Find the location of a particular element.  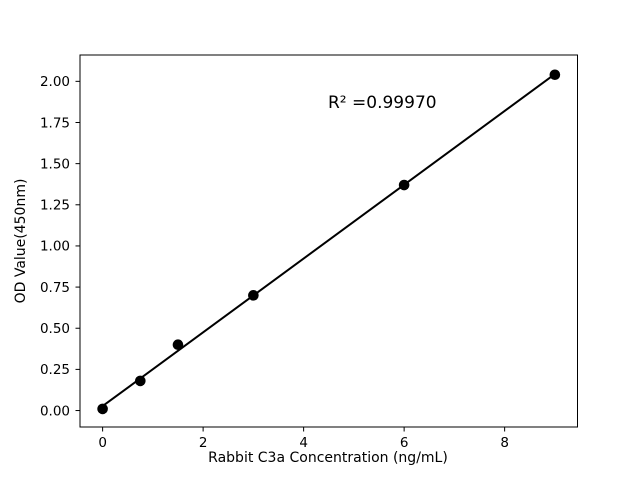

x-tick-label: 8 is located at coordinates (504, 443).